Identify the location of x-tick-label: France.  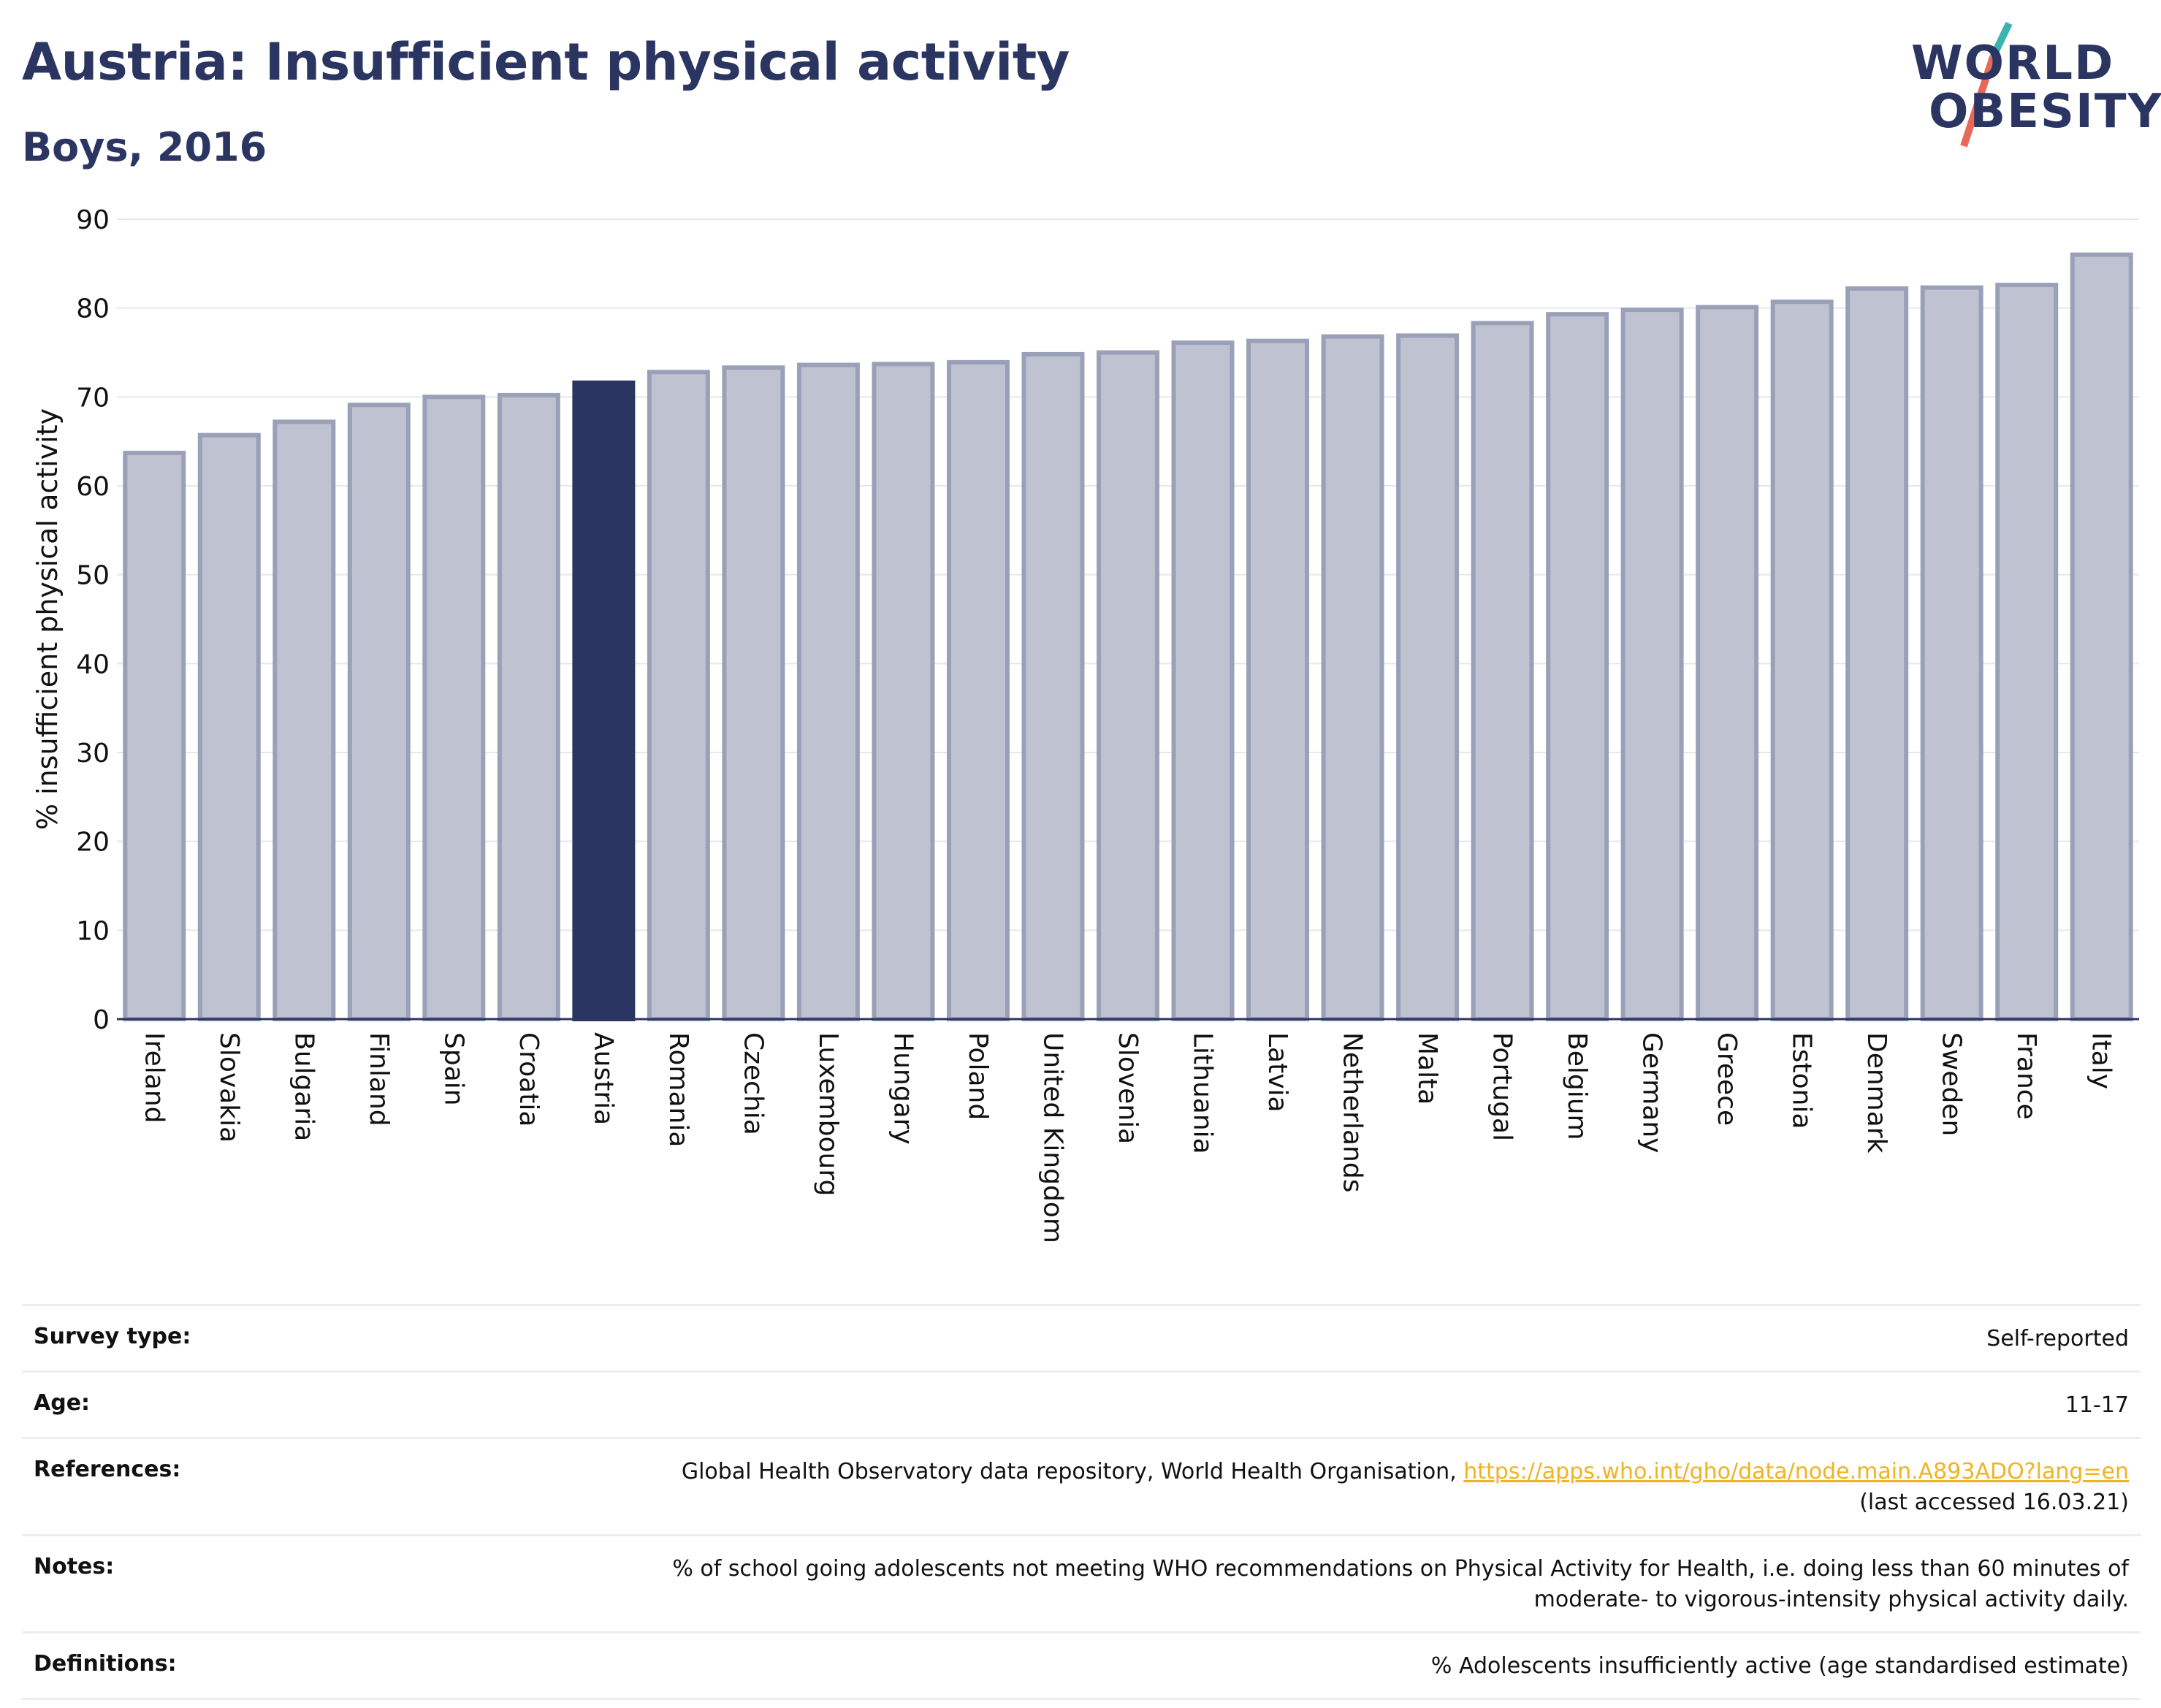
(2026, 1076).